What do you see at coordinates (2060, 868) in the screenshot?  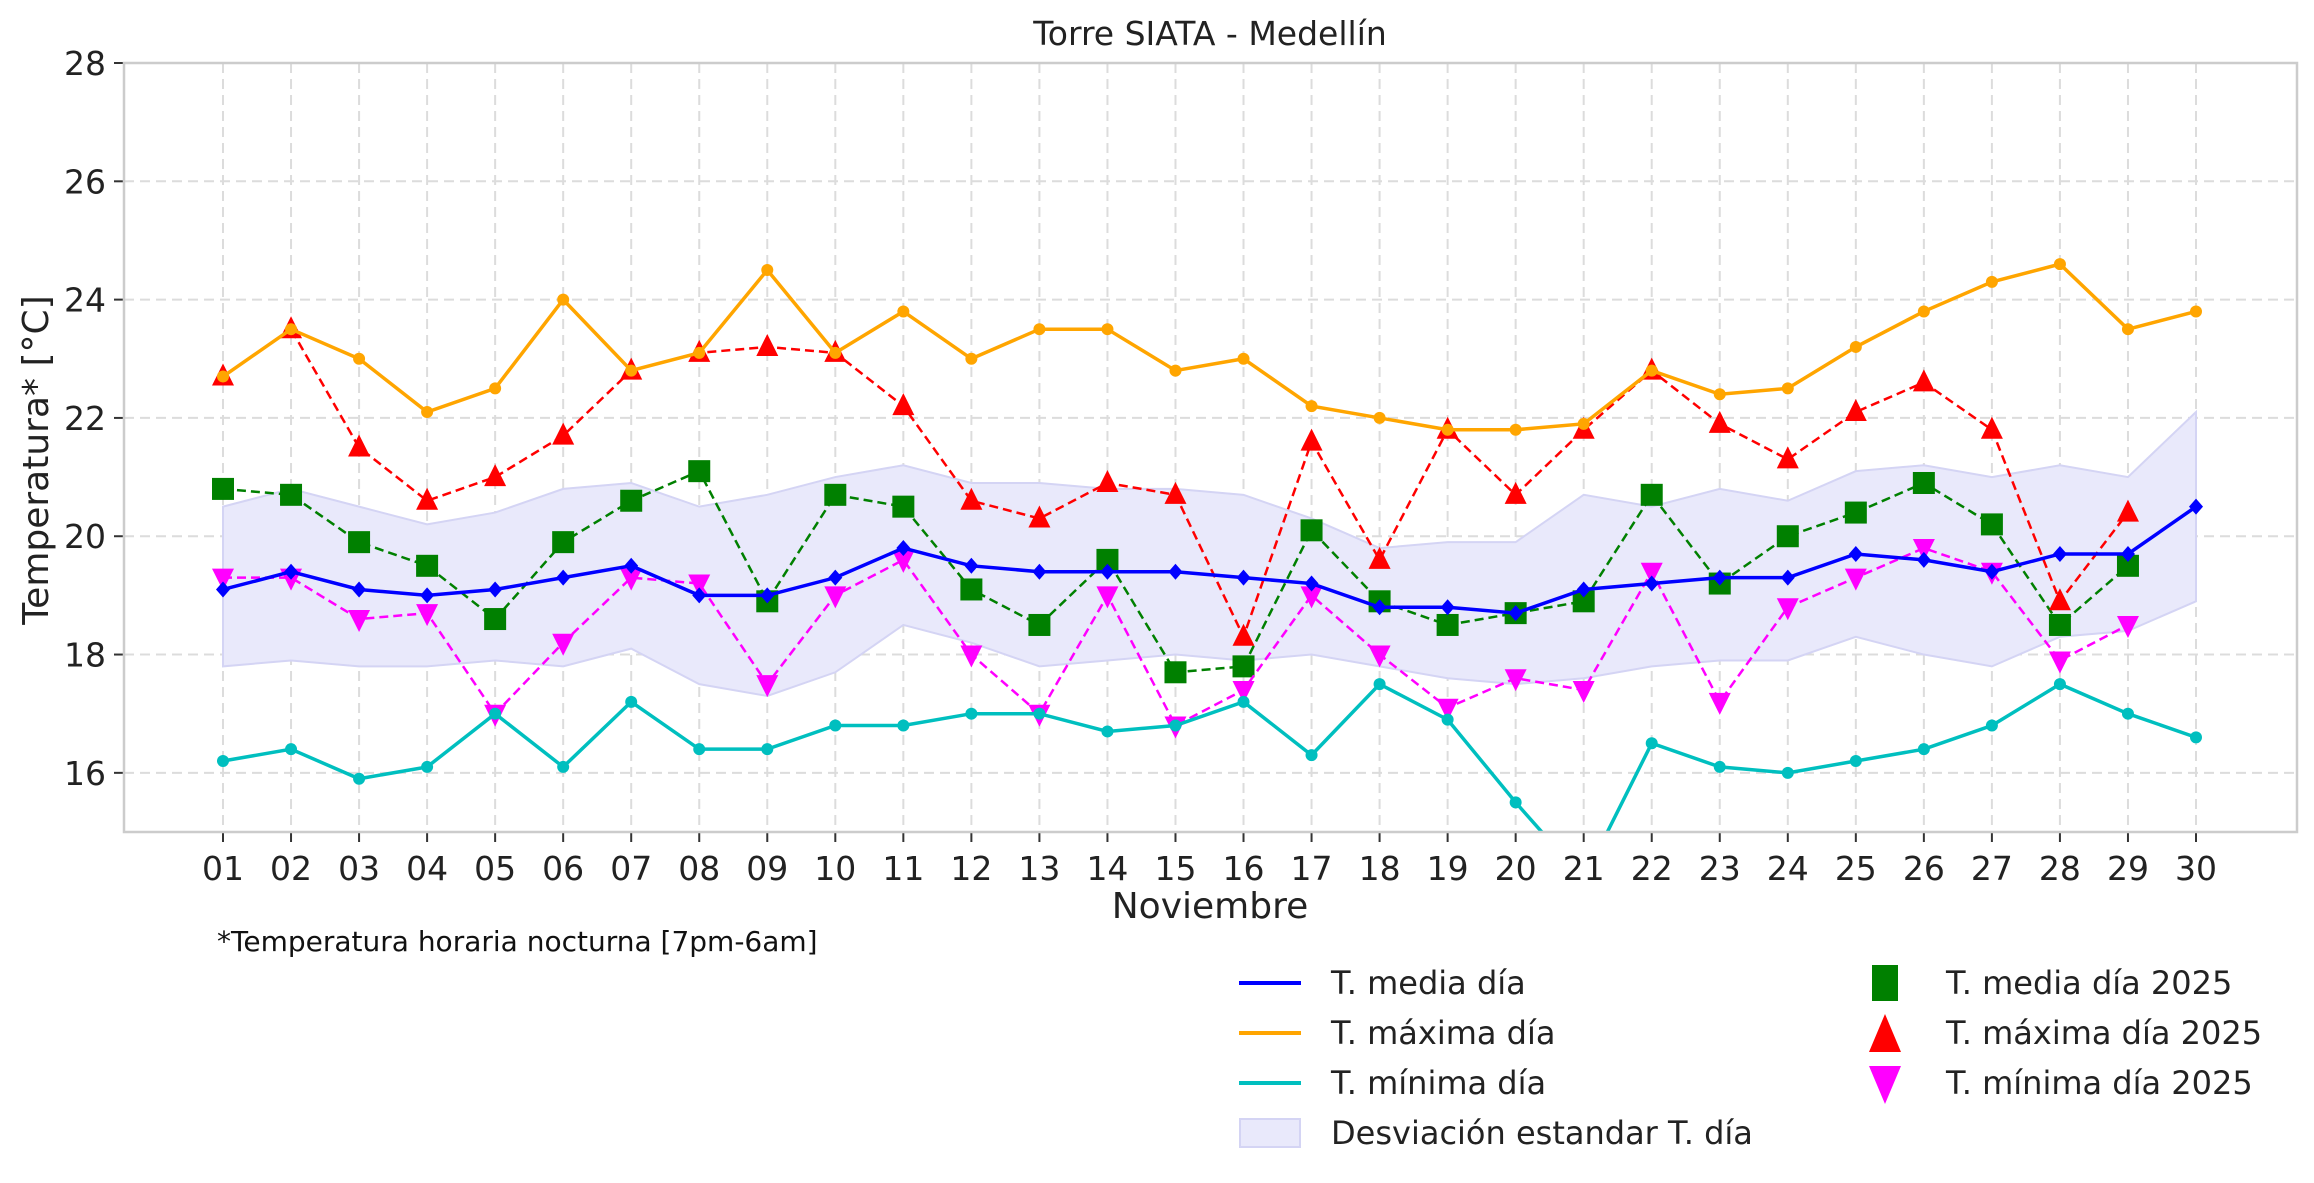 I see `x-tick-label: 28` at bounding box center [2060, 868].